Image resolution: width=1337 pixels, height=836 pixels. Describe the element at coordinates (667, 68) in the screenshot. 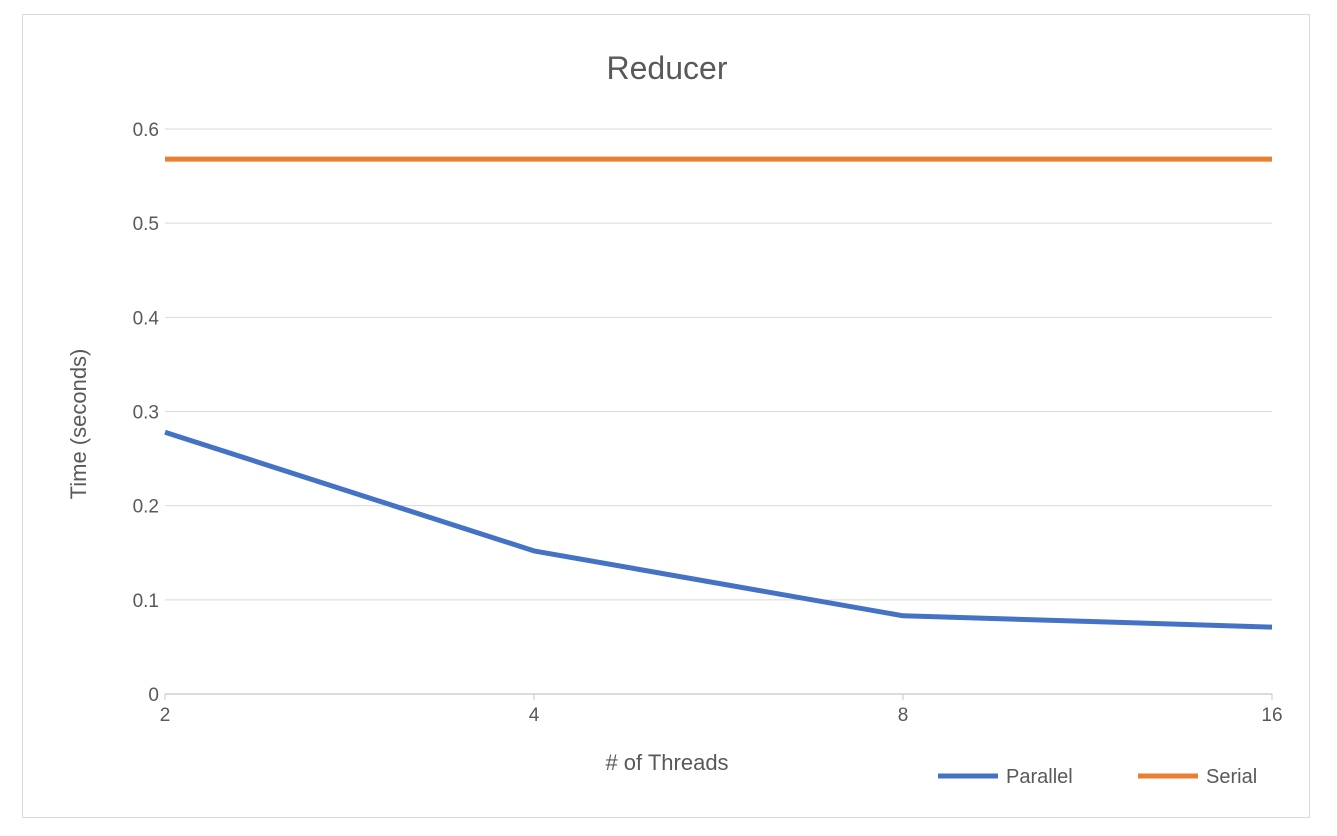

I see `chart-title: Reducer` at that location.